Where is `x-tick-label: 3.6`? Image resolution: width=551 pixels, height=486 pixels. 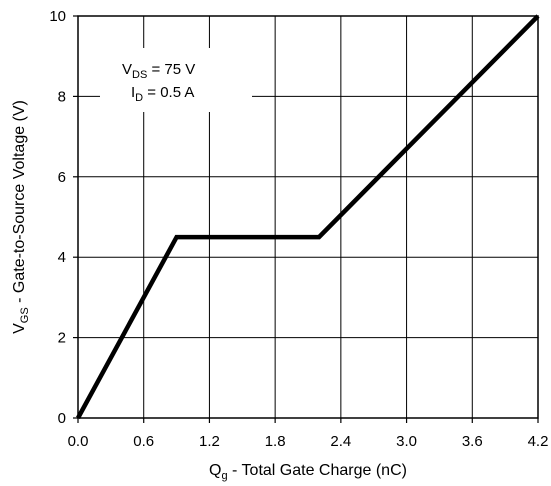 x-tick-label: 3.6 is located at coordinates (472, 441).